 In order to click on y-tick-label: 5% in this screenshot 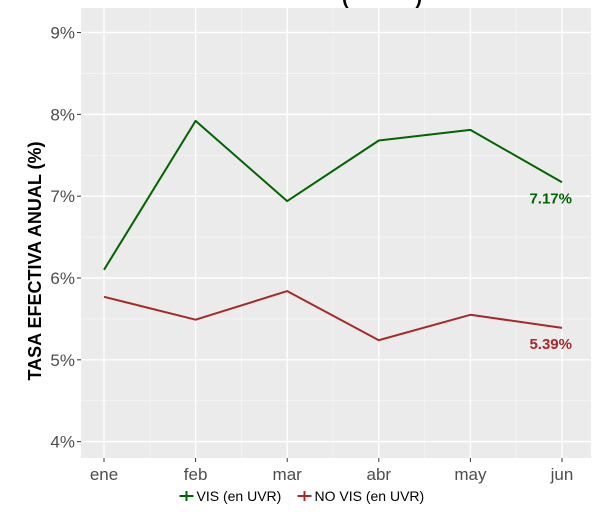, I will do `click(62, 360)`.